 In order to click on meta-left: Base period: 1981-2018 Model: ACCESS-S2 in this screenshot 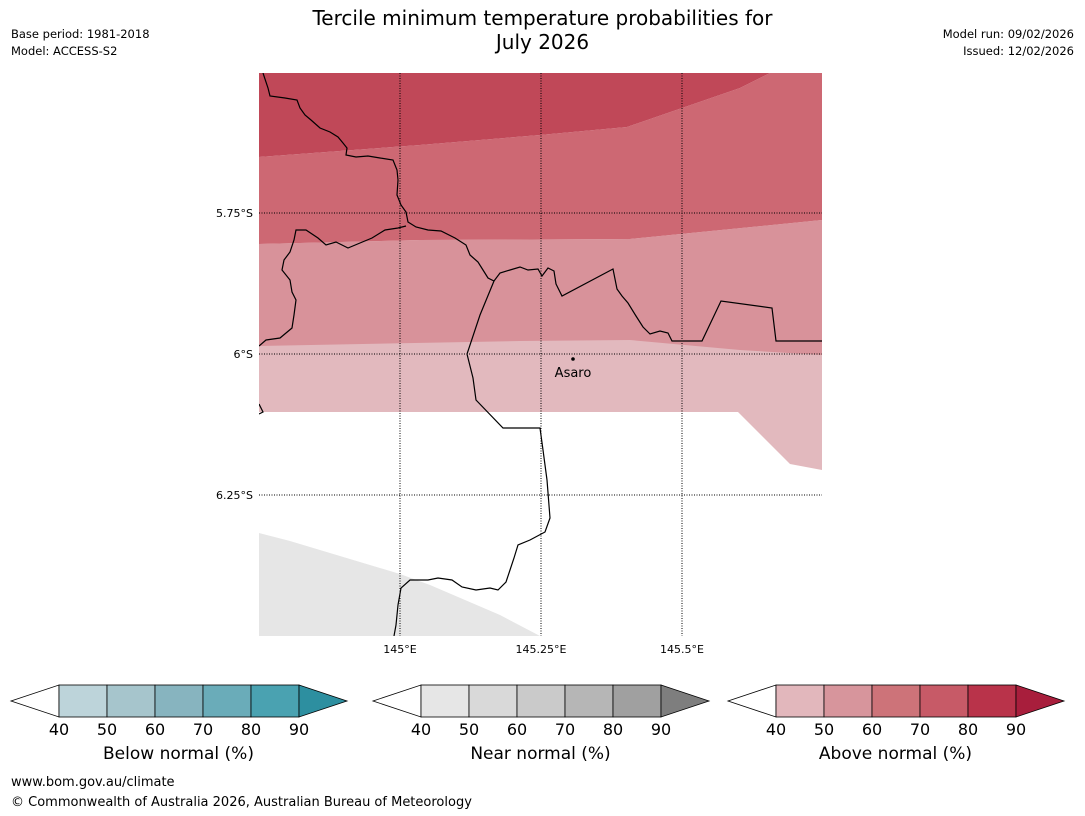, I will do `click(80, 43)`.